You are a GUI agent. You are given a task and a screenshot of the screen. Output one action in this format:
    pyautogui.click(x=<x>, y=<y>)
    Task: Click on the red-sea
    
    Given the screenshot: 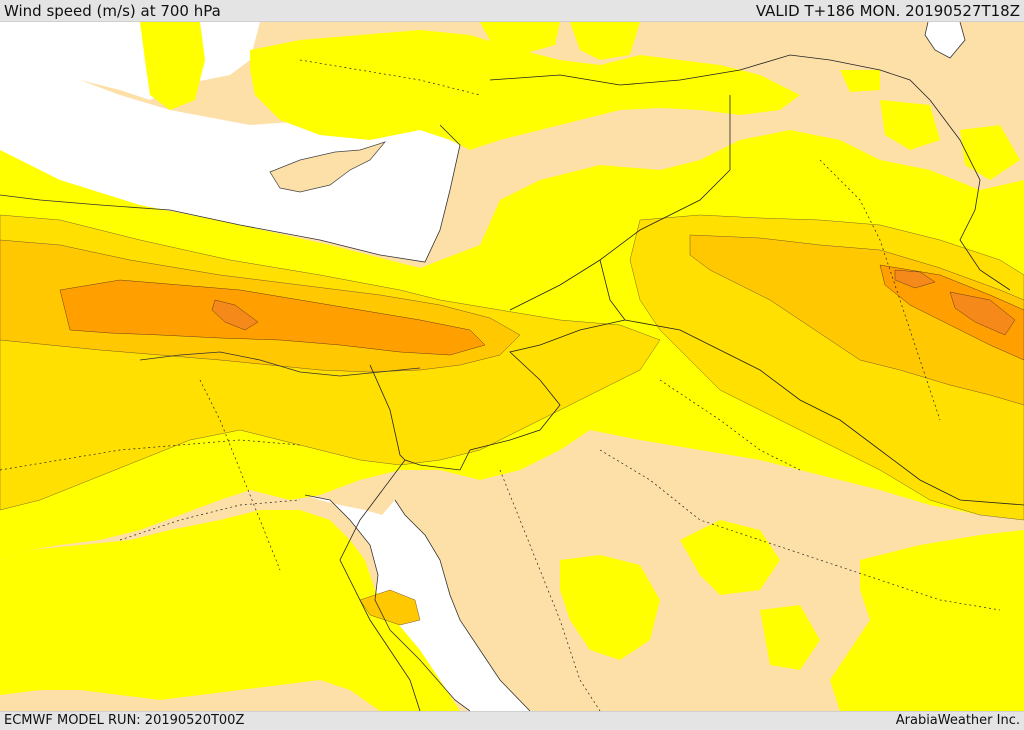 What is the action you would take?
    pyautogui.click(x=417, y=603)
    